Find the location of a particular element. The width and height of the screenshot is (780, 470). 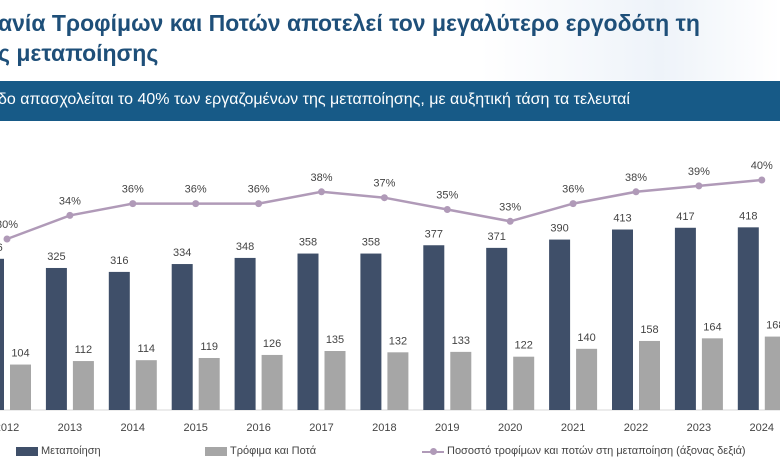

data-label-share: 37% is located at coordinates (384, 184).